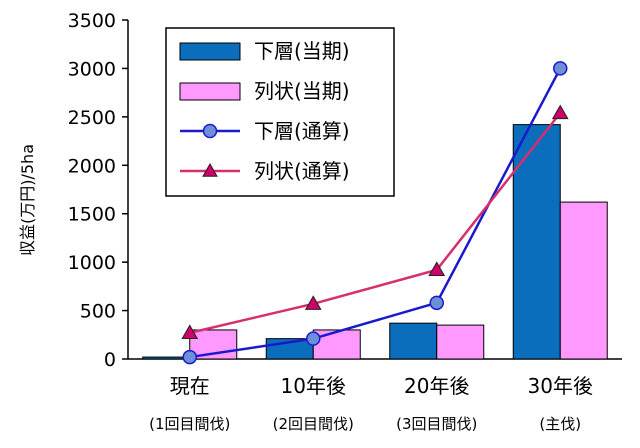 This screenshot has width=640, height=448. I want to click on x-category-label: 現在, so click(190, 386).